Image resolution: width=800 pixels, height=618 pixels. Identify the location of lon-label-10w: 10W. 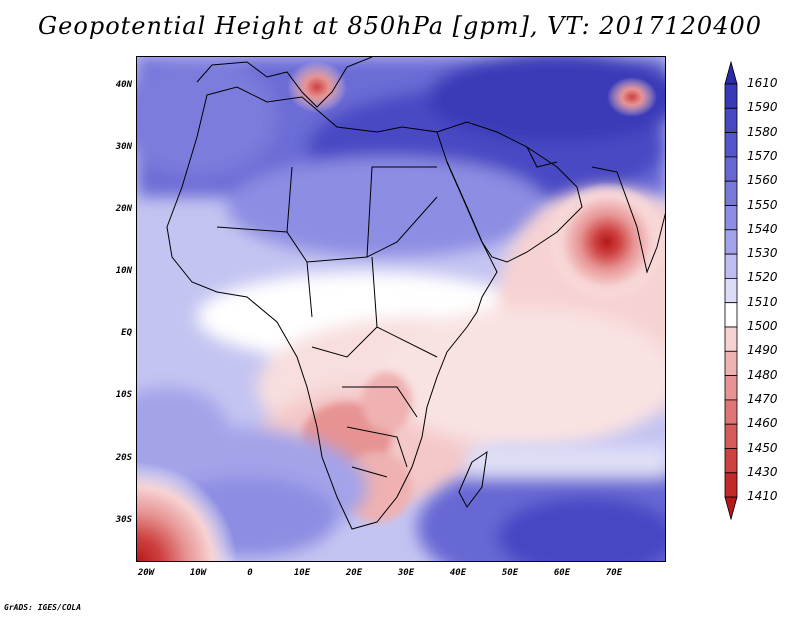
(198, 573).